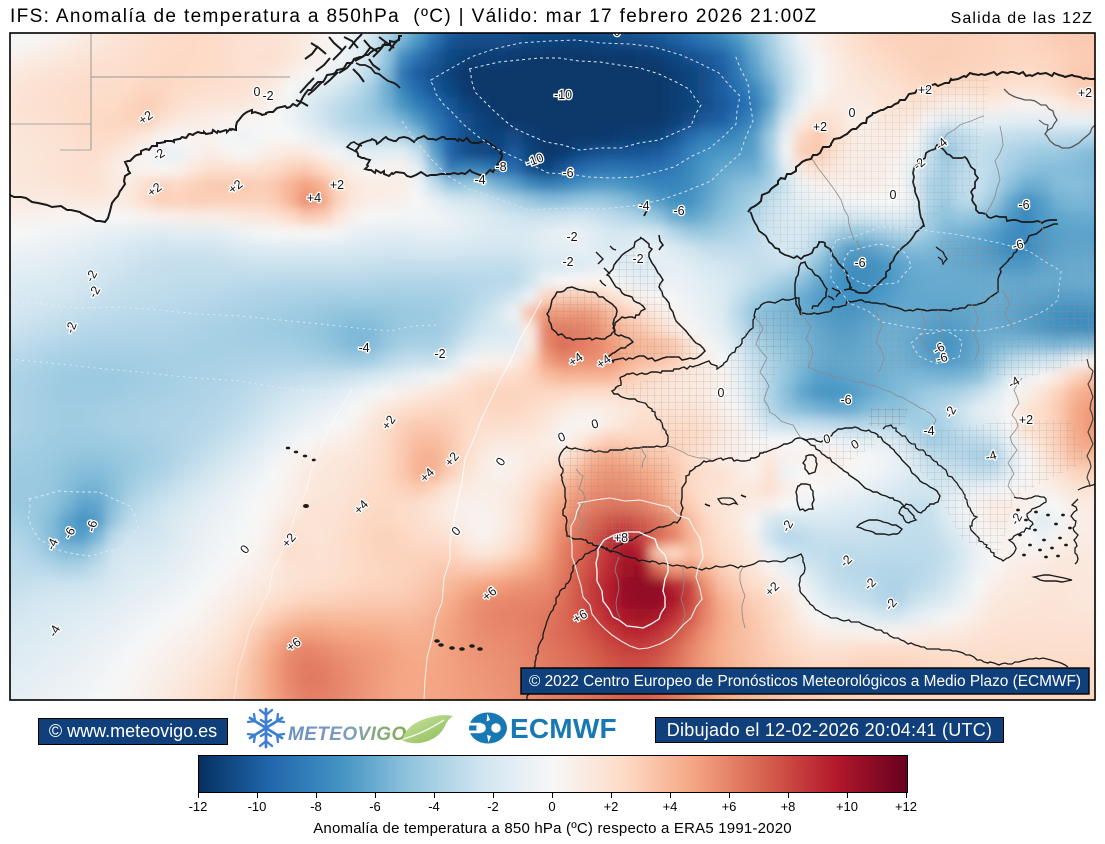 The image size is (1105, 844). Describe the element at coordinates (621, 538) in the screenshot. I see `svg-text: +8` at that location.